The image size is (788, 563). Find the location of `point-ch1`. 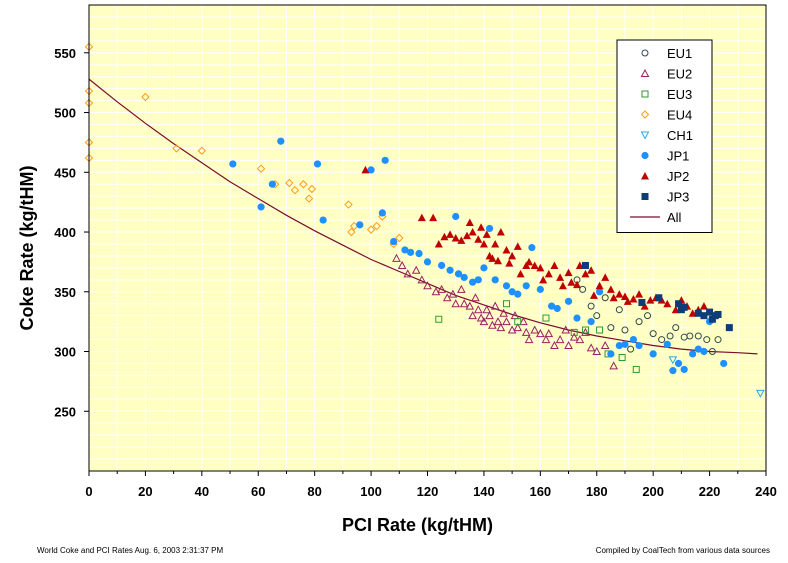

point-ch1 is located at coordinates (760, 393).